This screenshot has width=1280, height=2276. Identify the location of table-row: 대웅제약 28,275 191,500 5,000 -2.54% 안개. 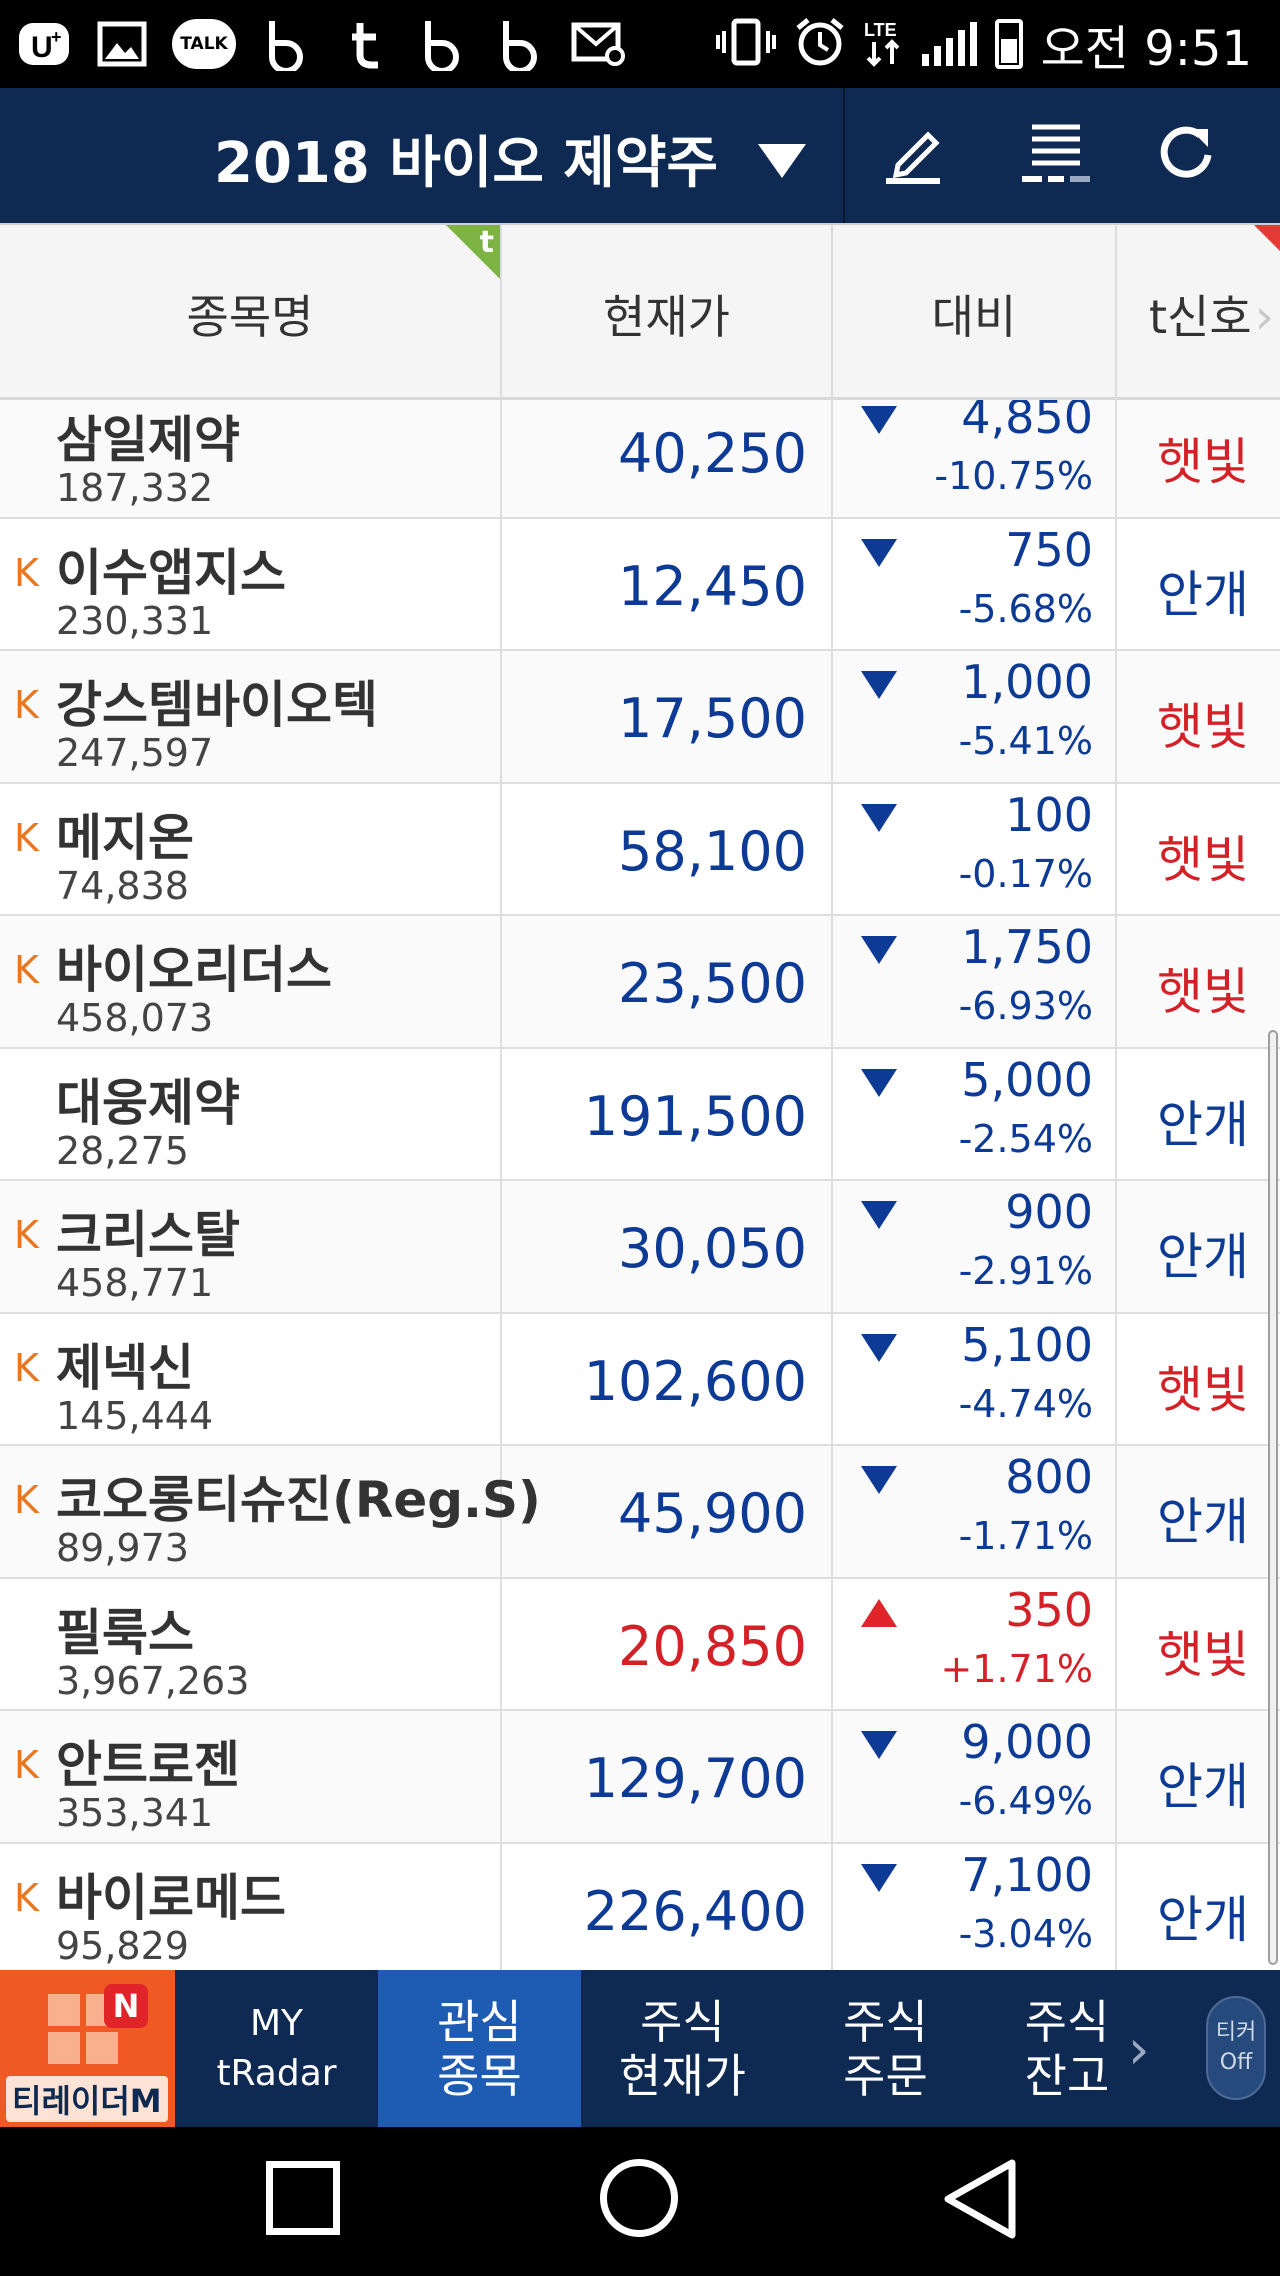
(640, 1114).